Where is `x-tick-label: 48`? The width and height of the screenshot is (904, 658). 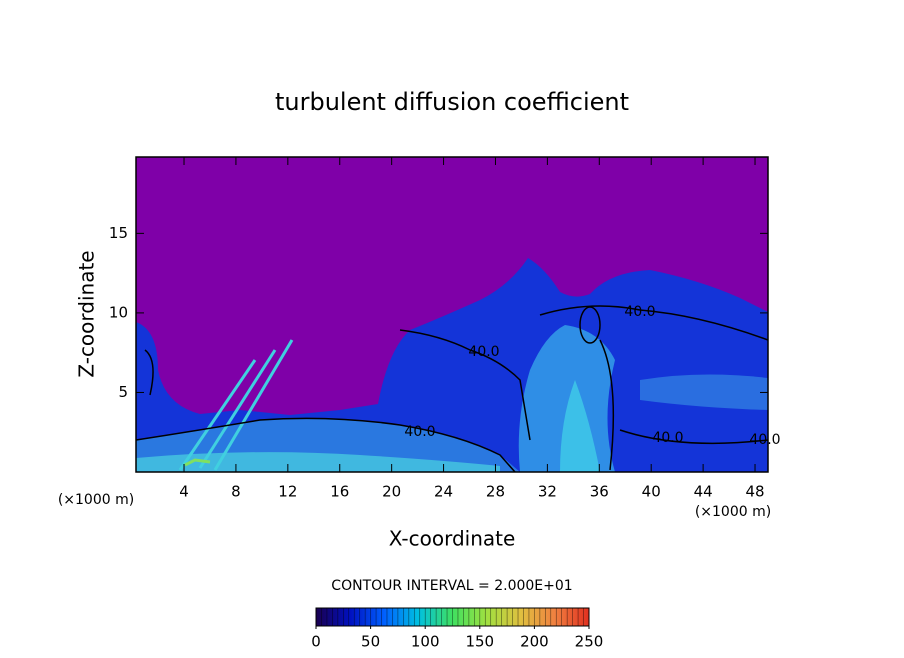 x-tick-label: 48 is located at coordinates (754, 492).